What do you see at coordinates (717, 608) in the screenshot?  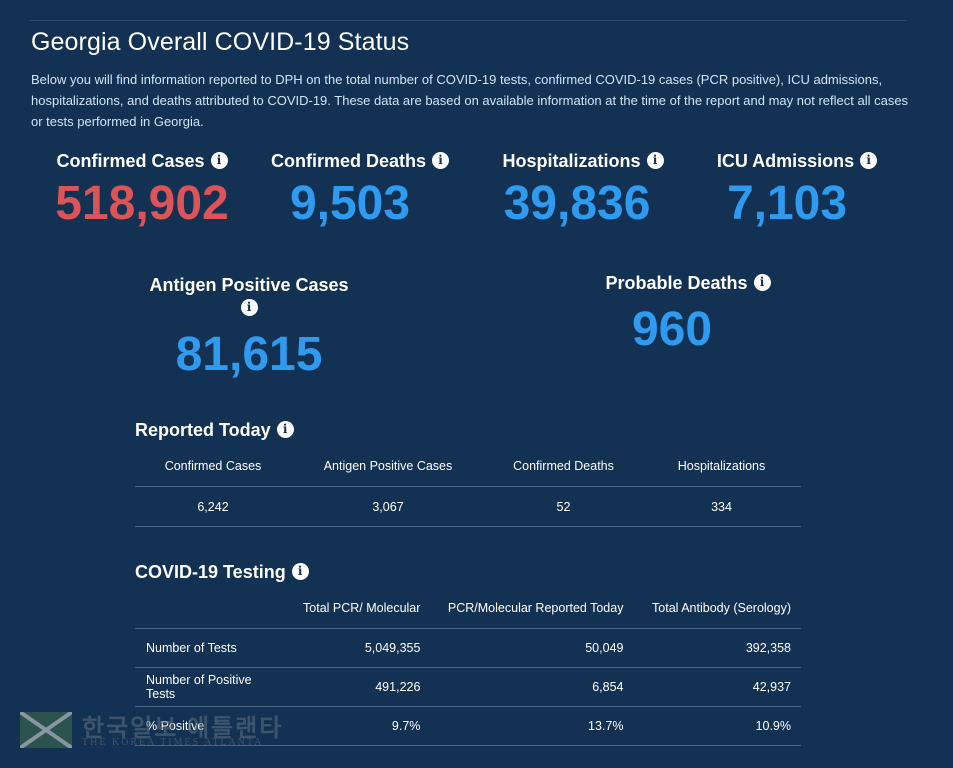 I see `column-header: Total Antibody (Serology)` at bounding box center [717, 608].